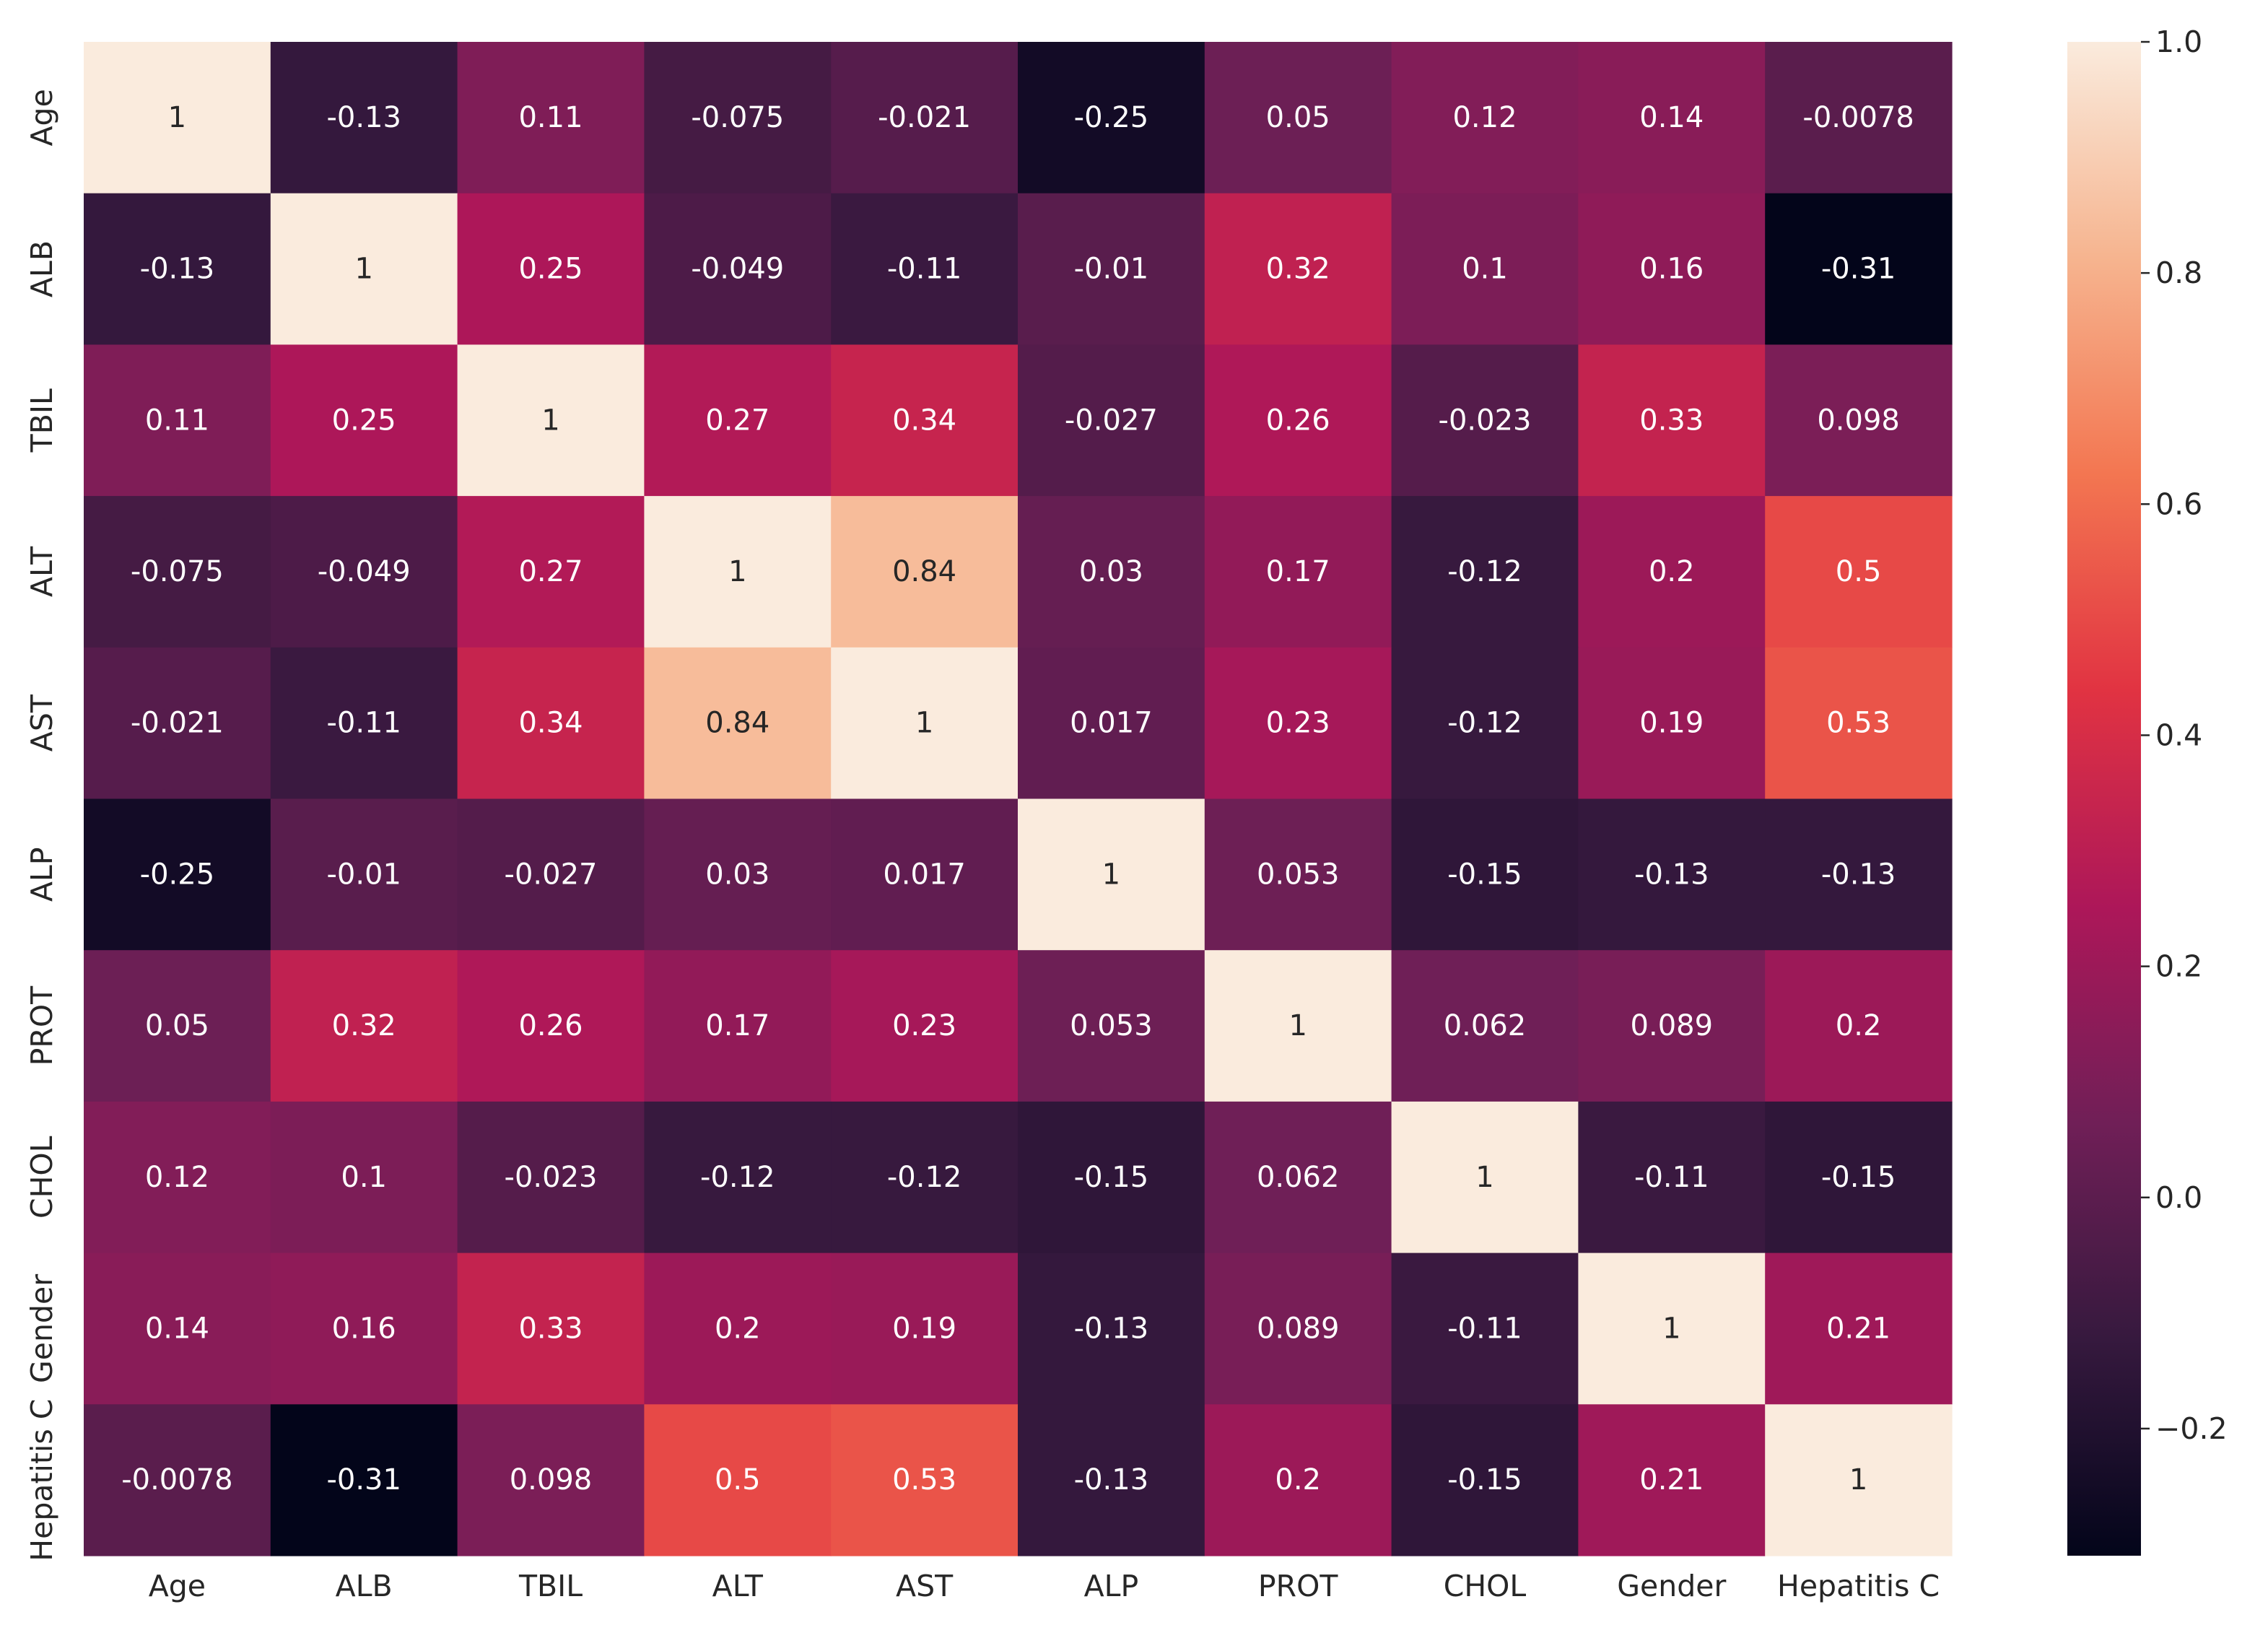 This screenshot has width=2268, height=1651. I want to click on y-tick-label: Gender, so click(42, 1329).